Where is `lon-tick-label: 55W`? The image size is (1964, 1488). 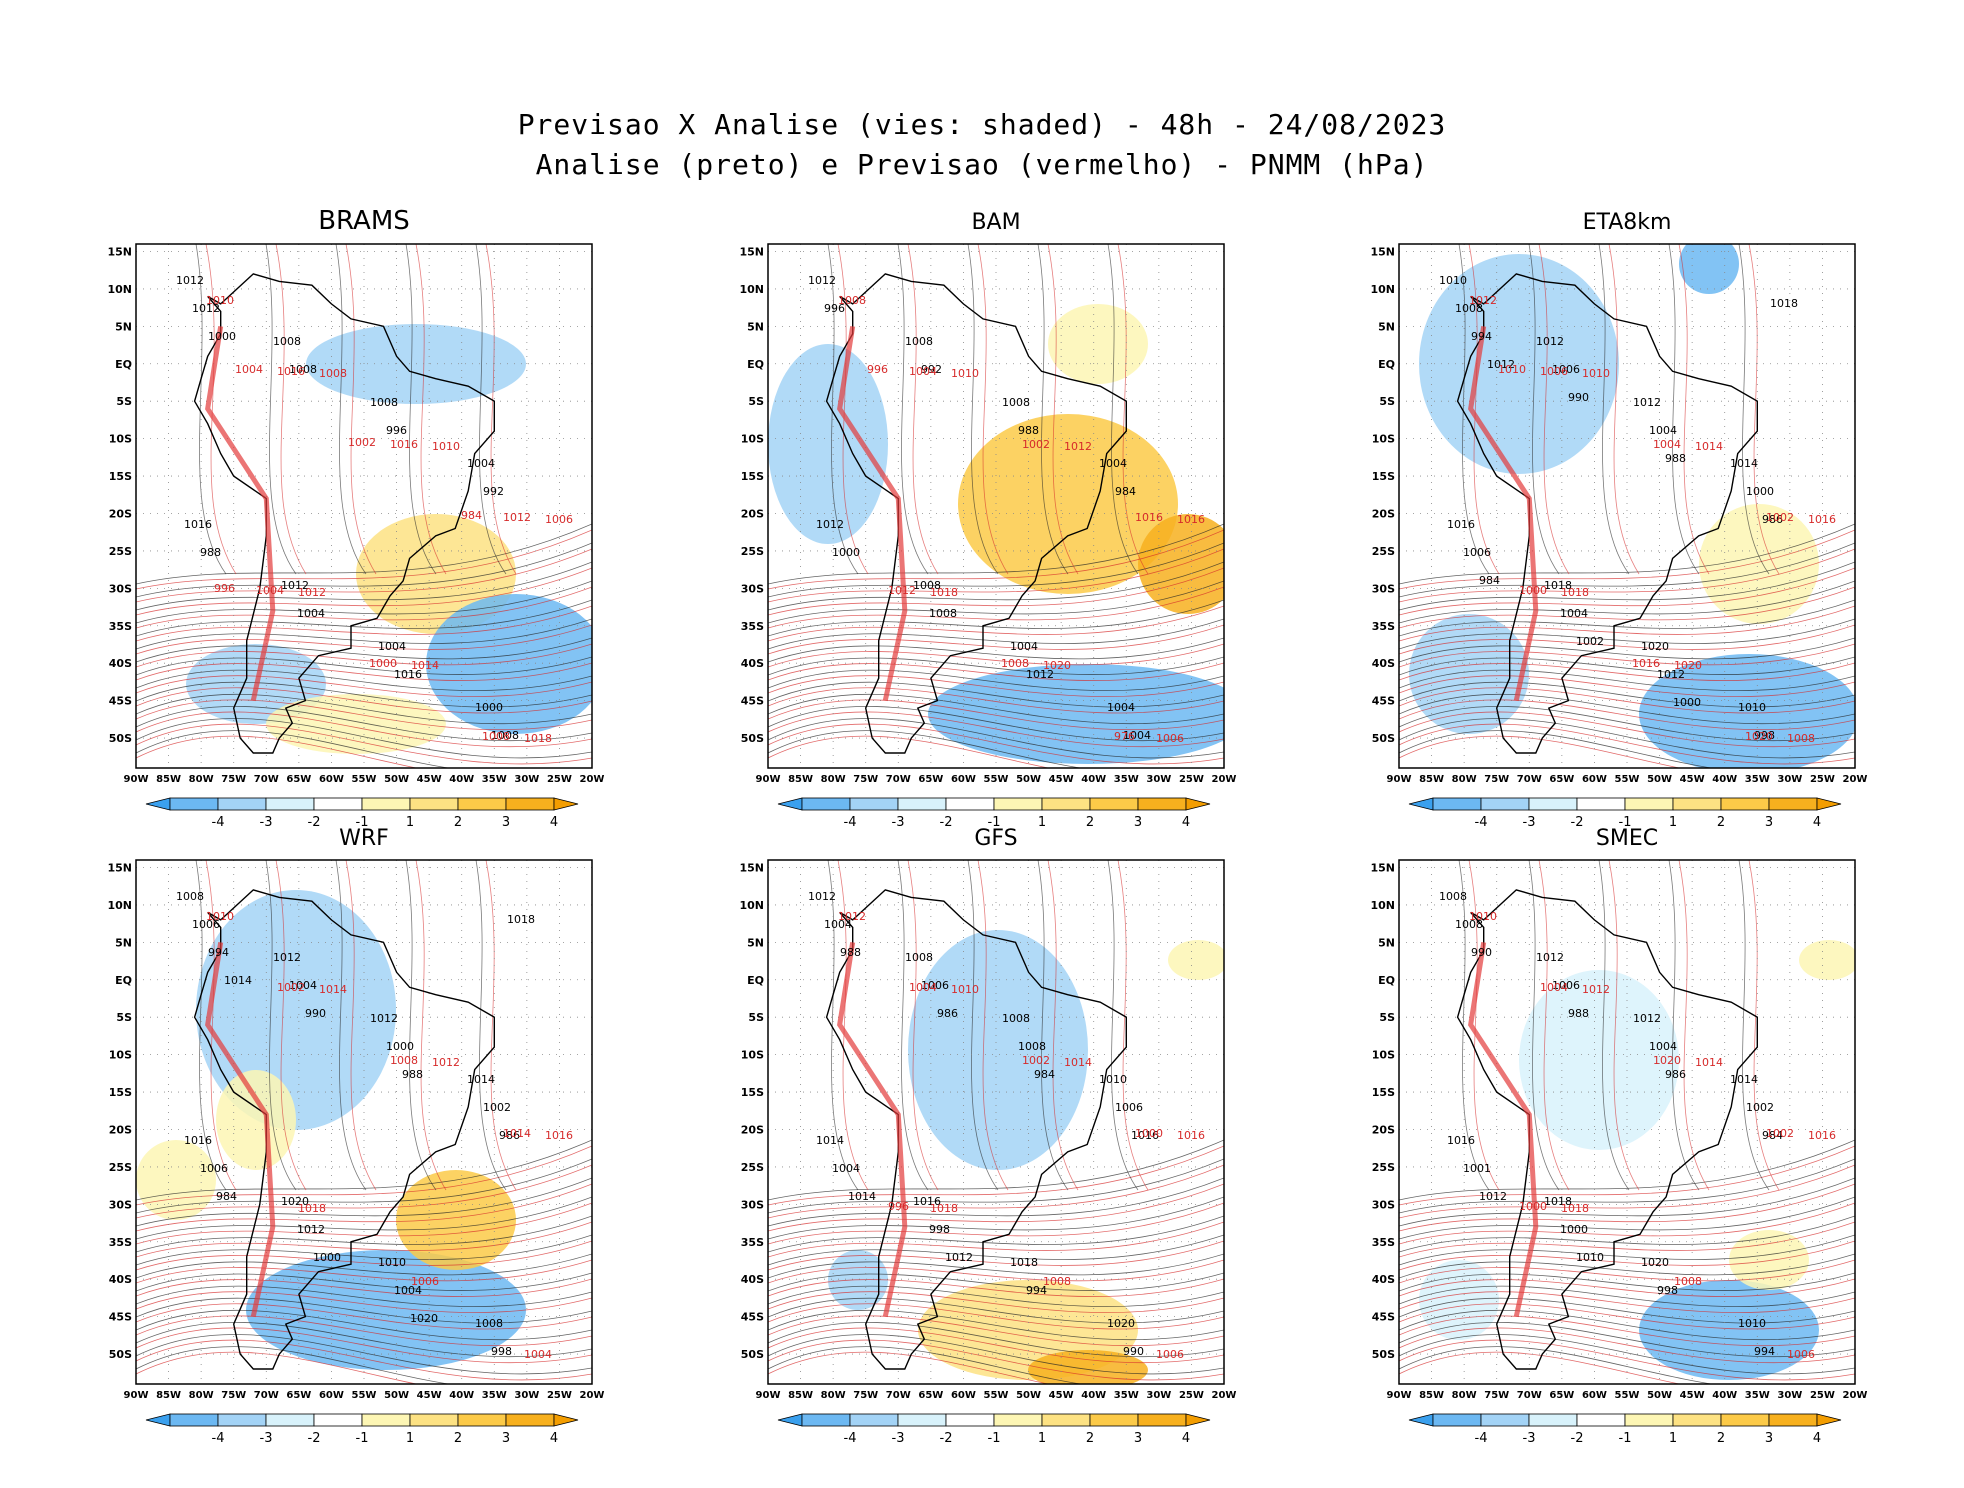
lon-tick-label: 55W is located at coordinates (1627, 779).